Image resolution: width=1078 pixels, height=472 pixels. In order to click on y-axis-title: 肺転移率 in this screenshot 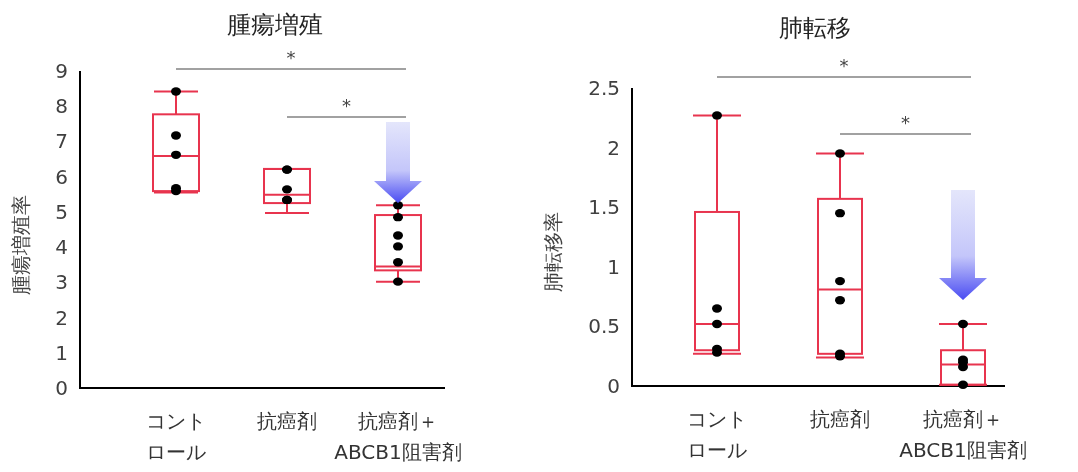, I will do `click(553, 252)`.